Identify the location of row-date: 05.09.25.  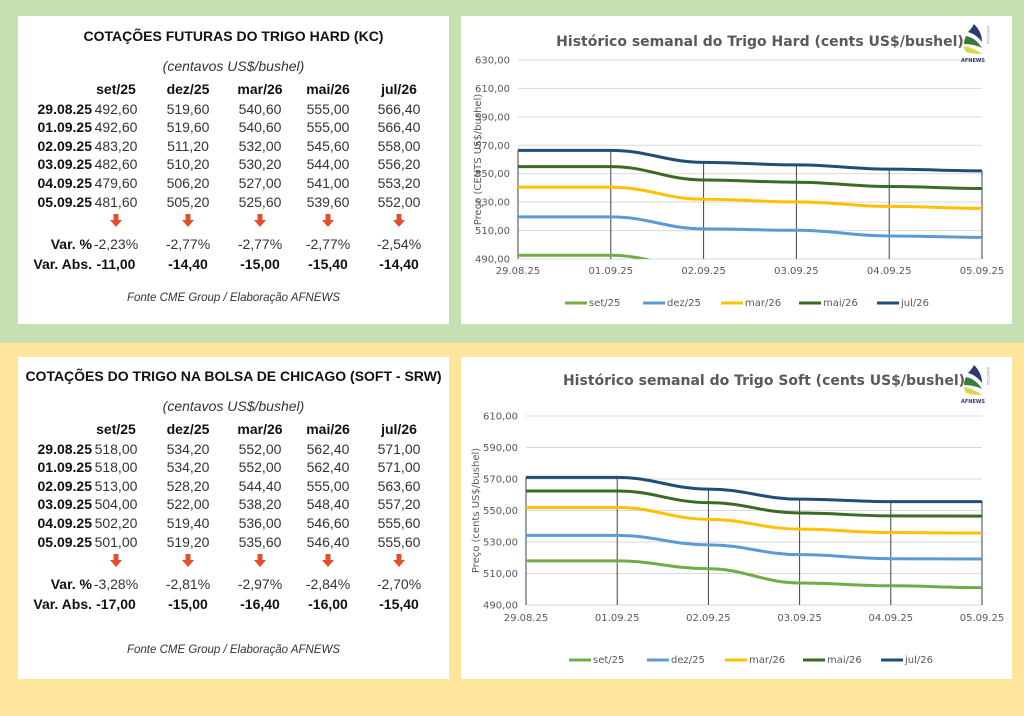
(65, 541).